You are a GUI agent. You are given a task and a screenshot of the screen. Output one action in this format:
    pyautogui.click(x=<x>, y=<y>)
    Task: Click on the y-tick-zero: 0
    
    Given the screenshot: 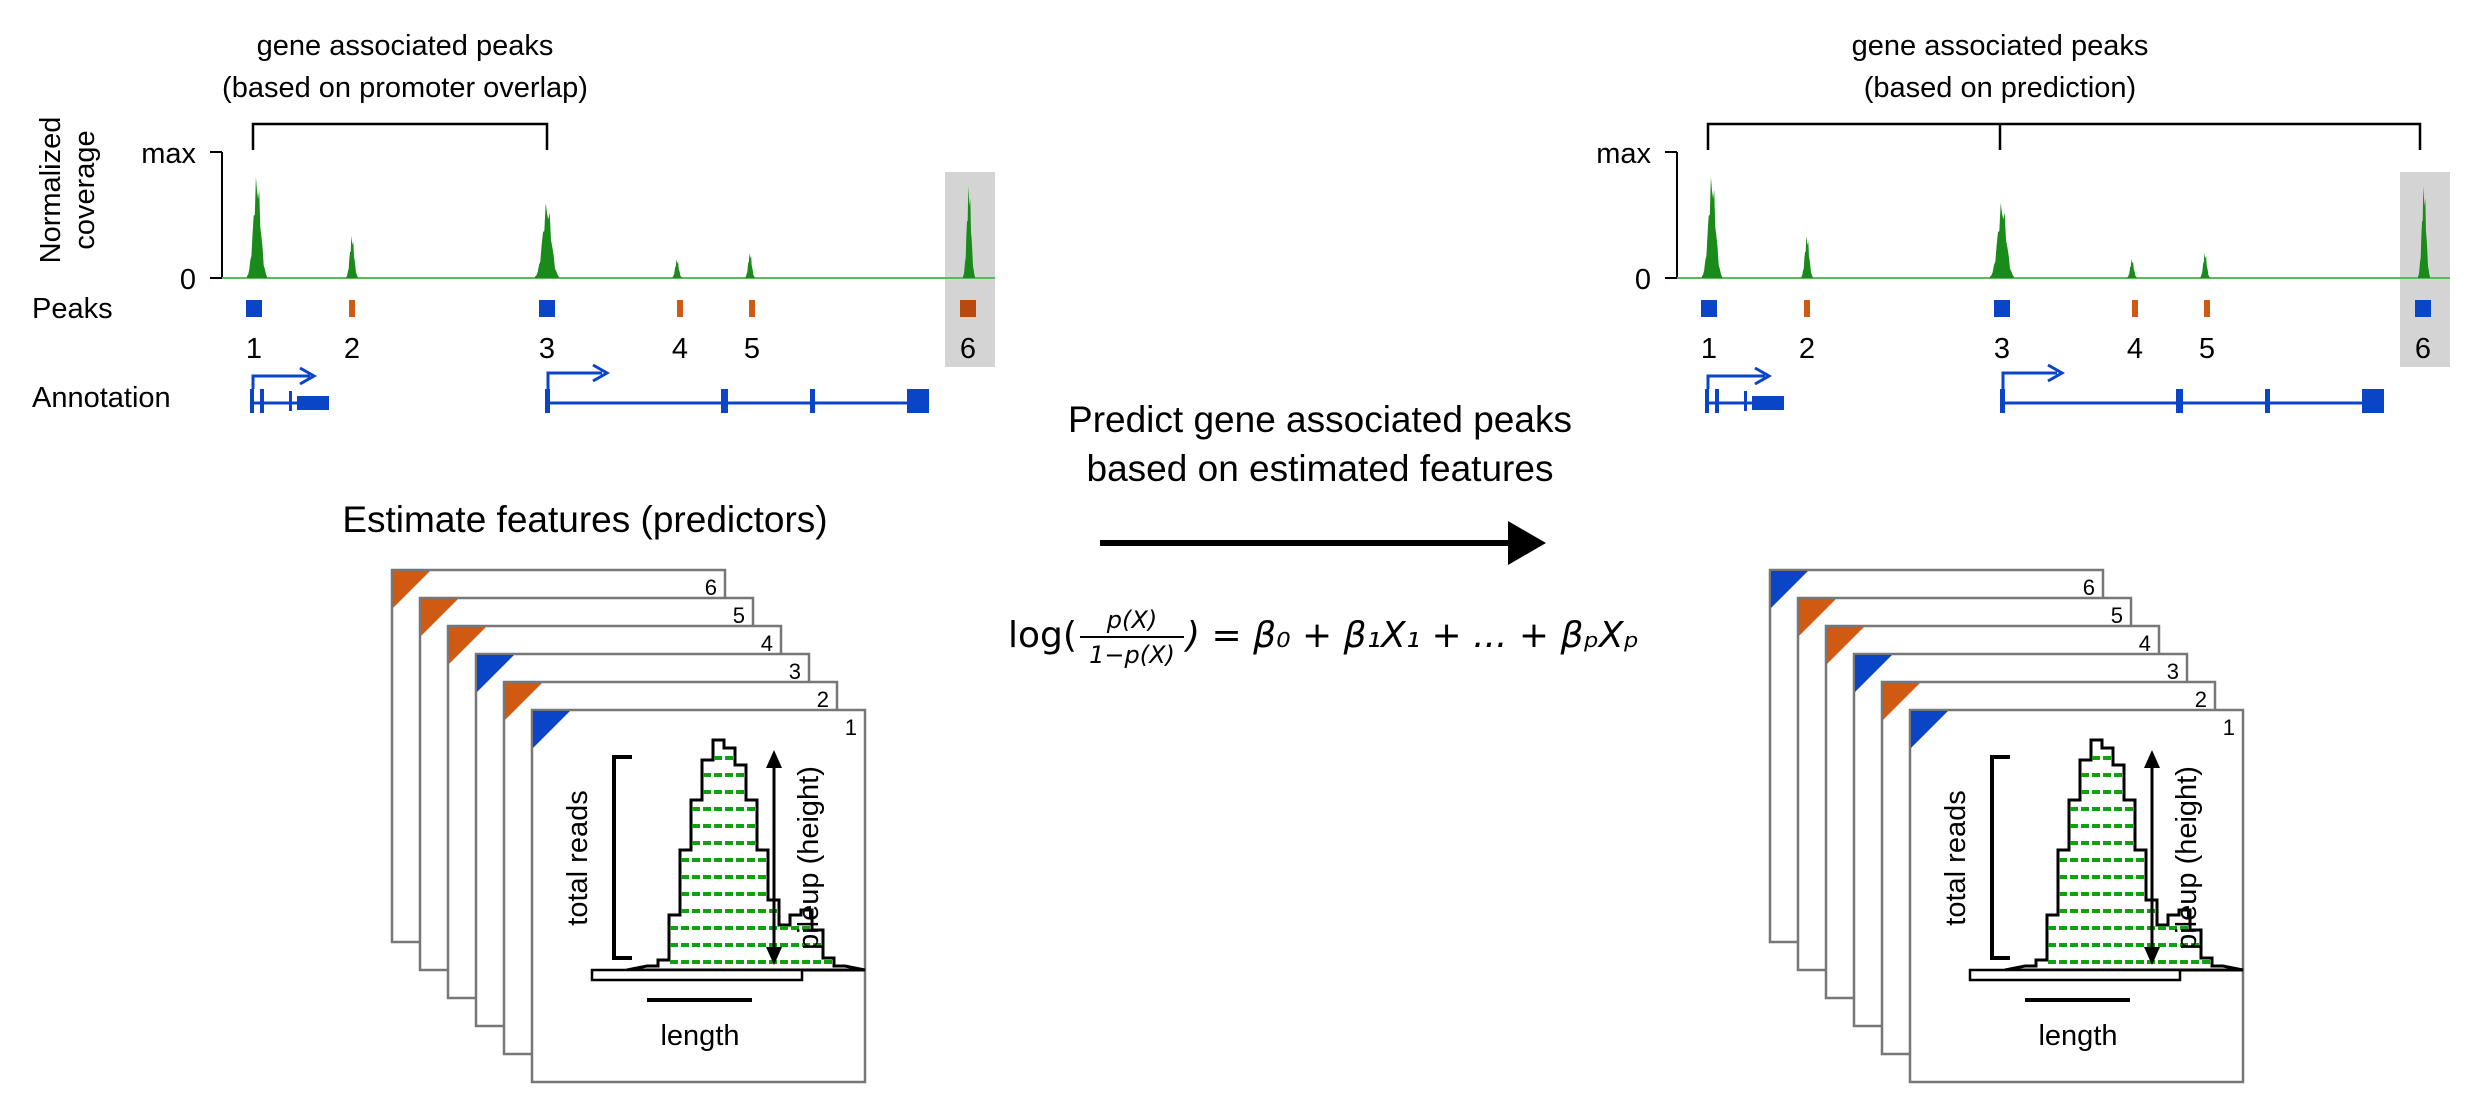 What is the action you would take?
    pyautogui.click(x=1643, y=280)
    